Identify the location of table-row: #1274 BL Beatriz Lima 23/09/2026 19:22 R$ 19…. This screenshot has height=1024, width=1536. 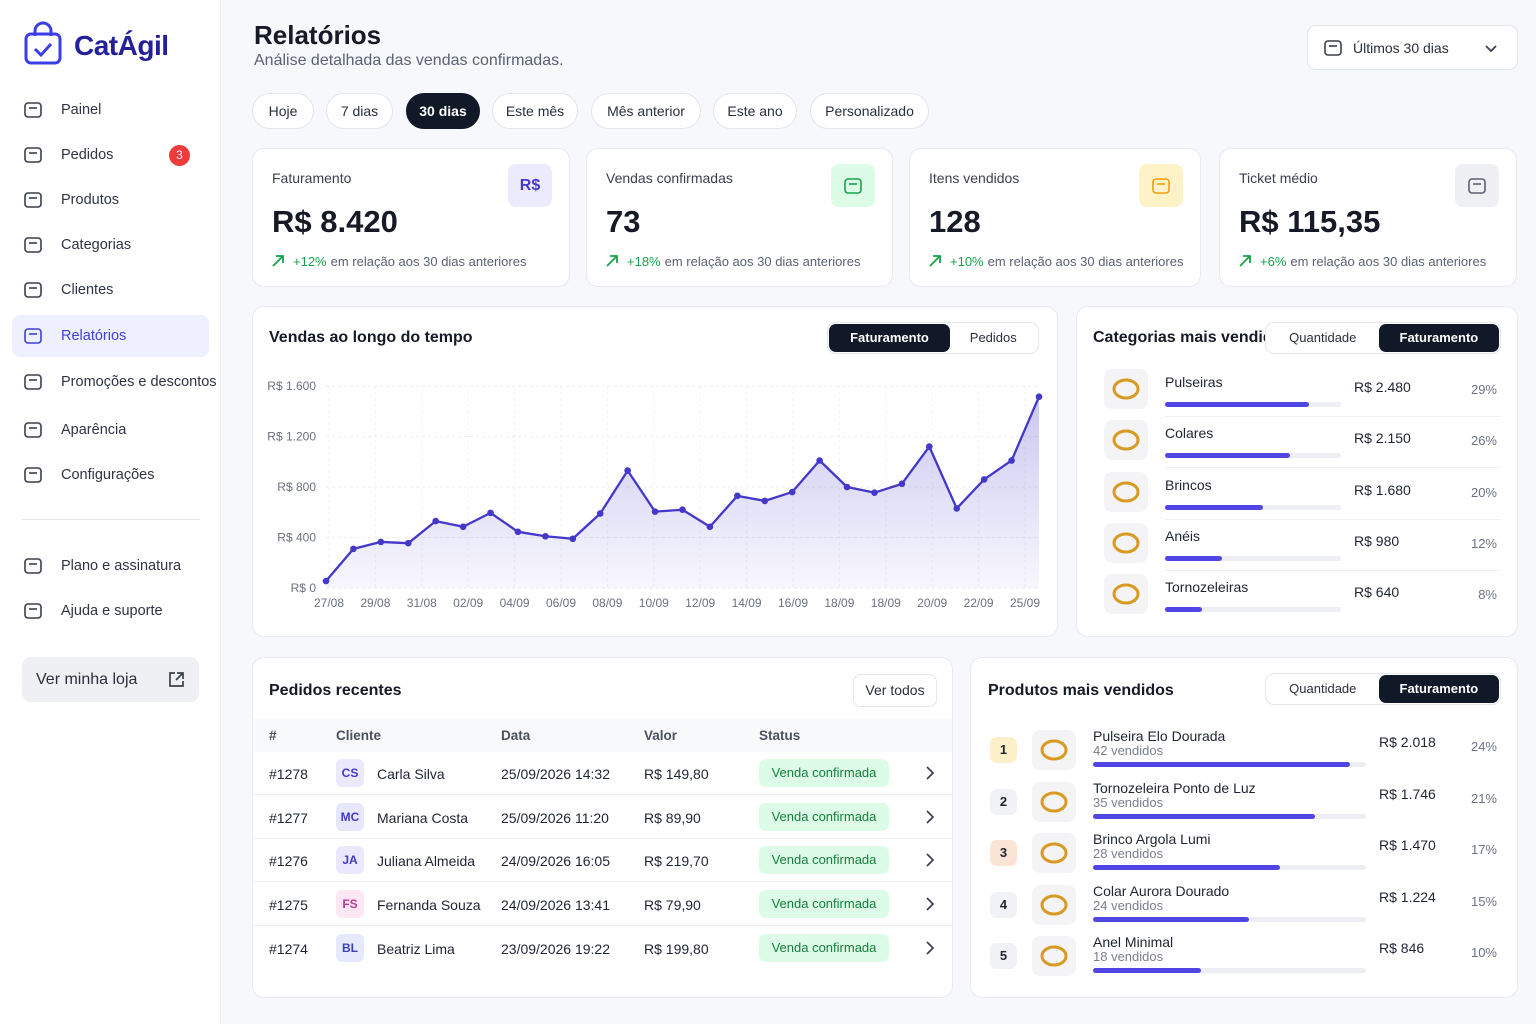
(602, 948).